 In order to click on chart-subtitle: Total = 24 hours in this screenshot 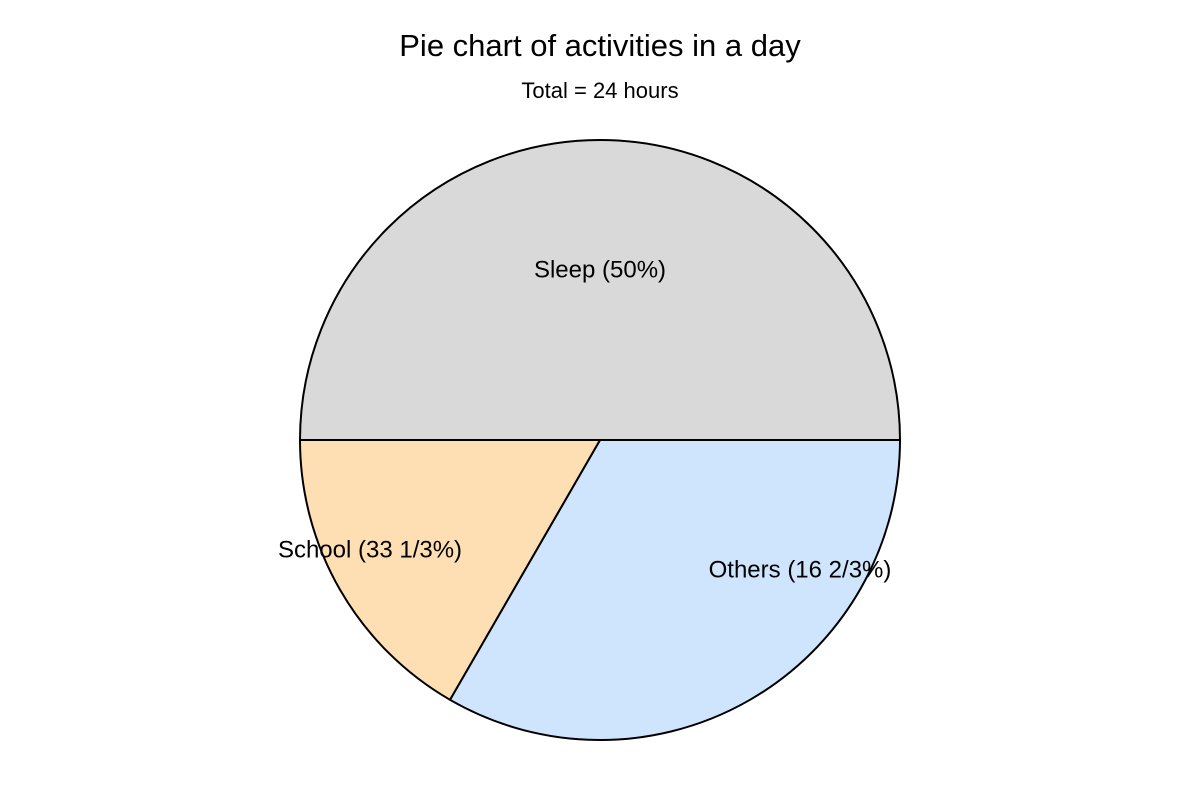, I will do `click(600, 90)`.